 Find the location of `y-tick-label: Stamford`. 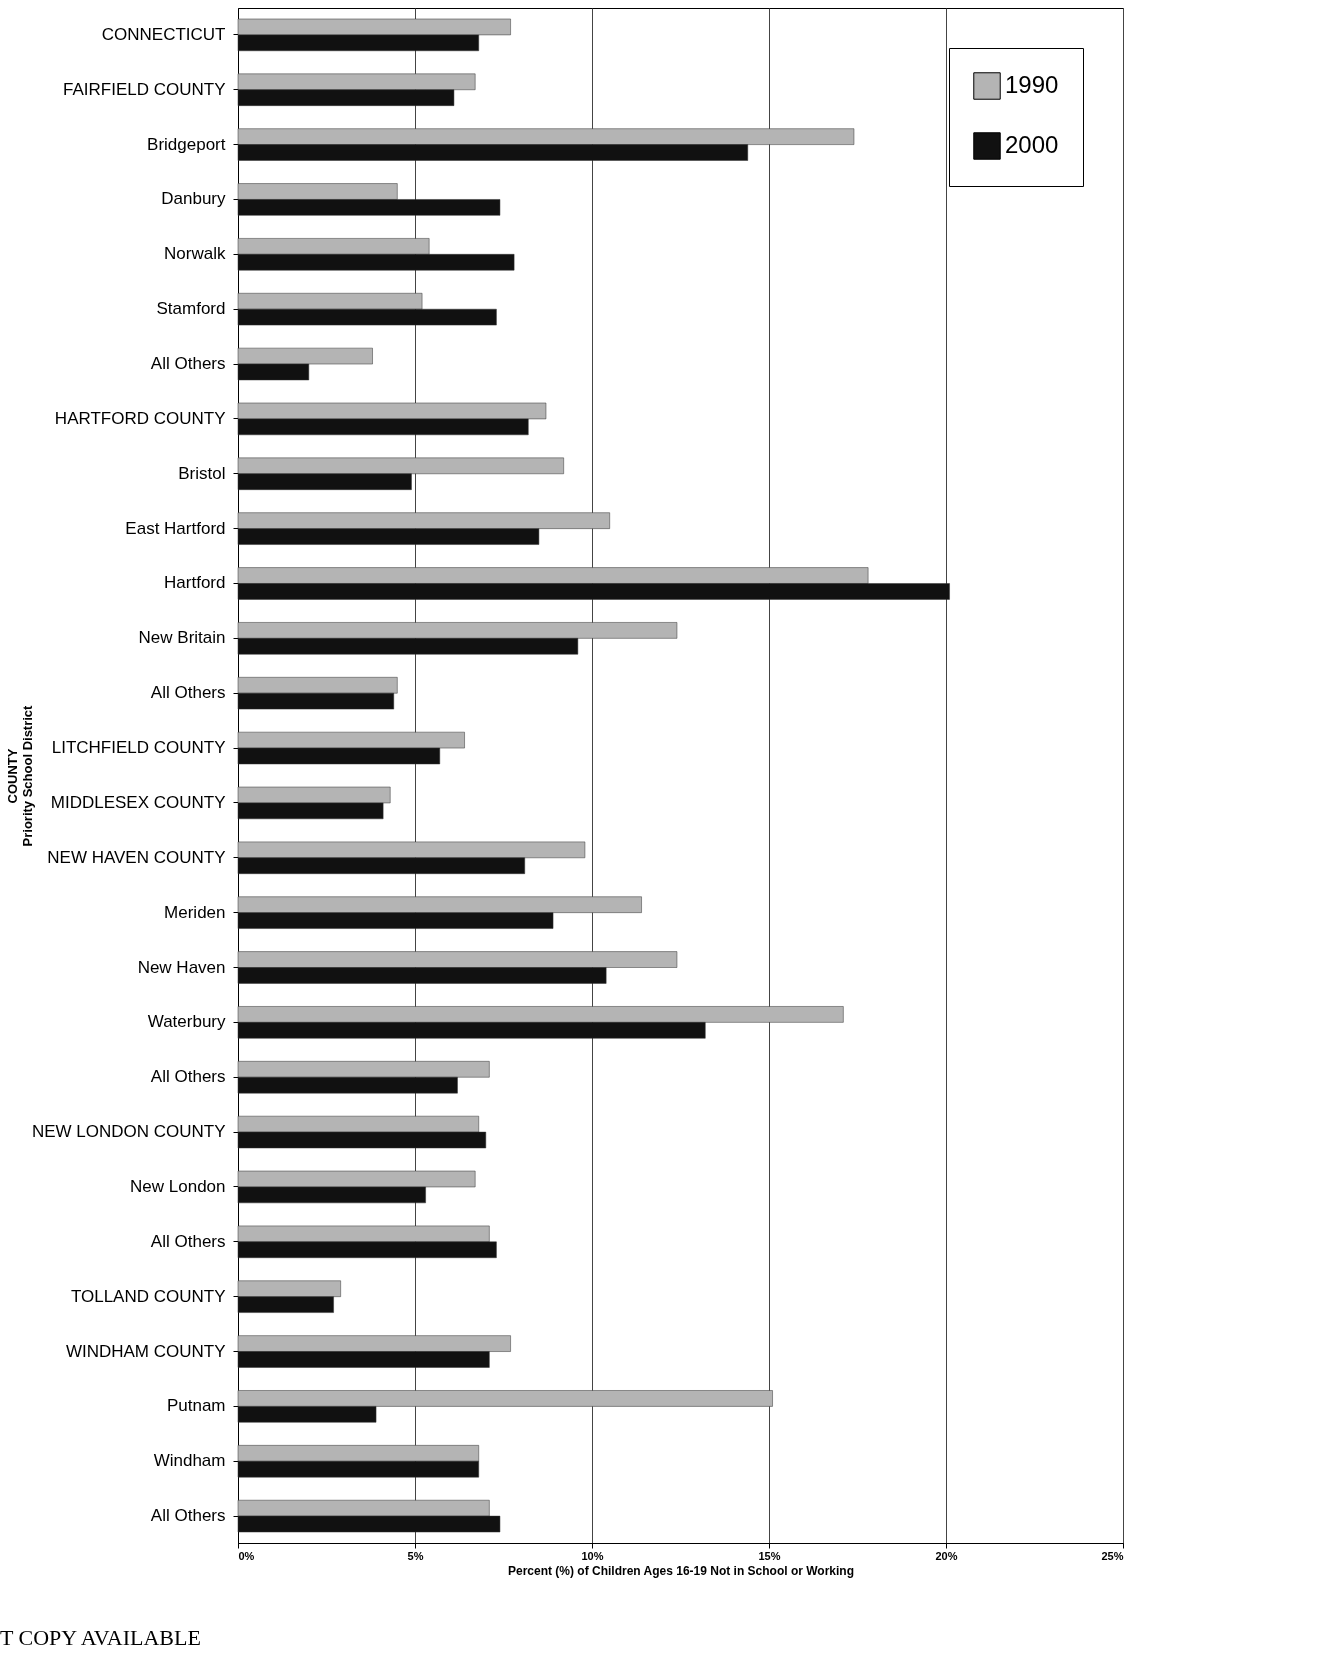

y-tick-label: Stamford is located at coordinates (191, 309).